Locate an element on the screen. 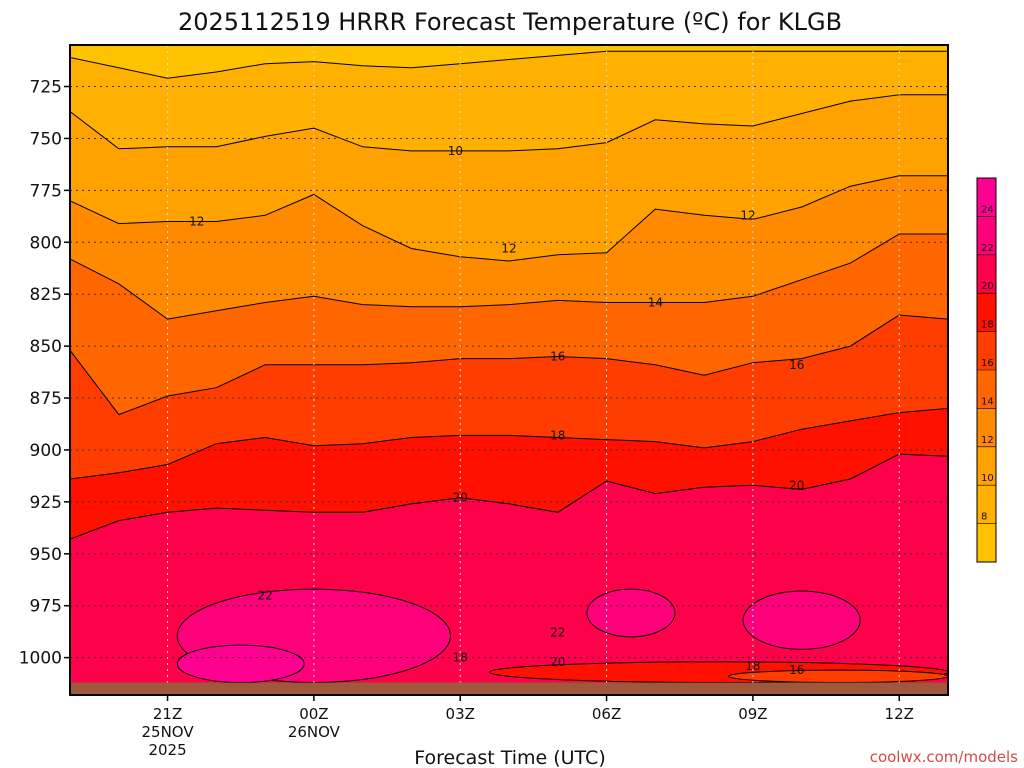 The height and width of the screenshot is (768, 1024). colorbar: 8 10 12 14 16 18 20 22 24 is located at coordinates (986, 370).